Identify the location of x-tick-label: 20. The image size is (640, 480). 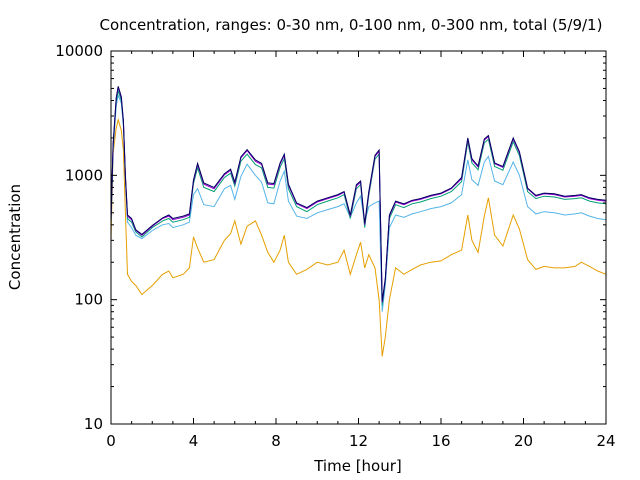
(523, 441).